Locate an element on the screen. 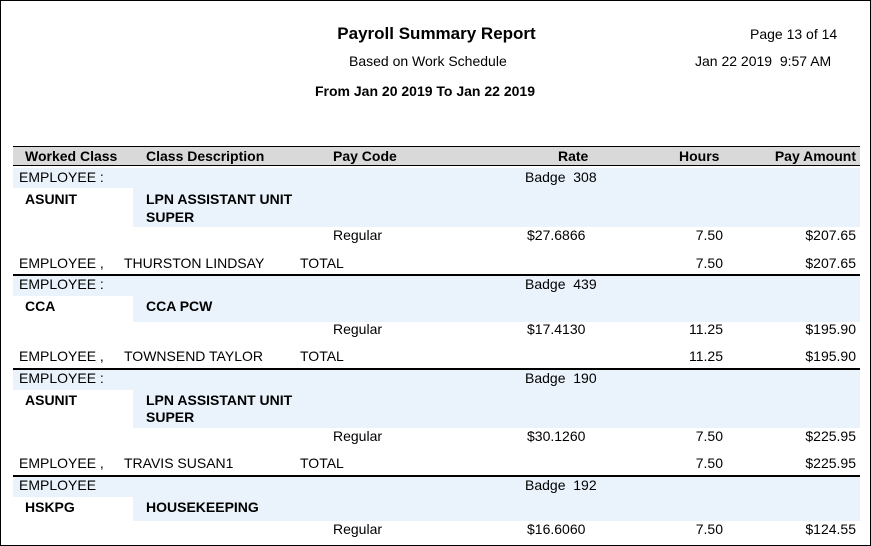 This screenshot has width=871, height=546. pay-amount: $207.65 is located at coordinates (830, 235).